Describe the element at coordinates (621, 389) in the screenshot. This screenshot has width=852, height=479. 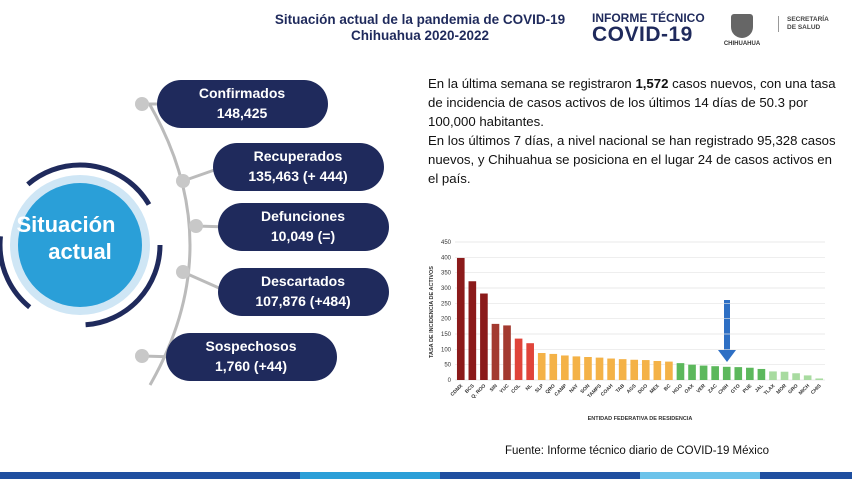
I see `x-tick-label: TAB` at that location.